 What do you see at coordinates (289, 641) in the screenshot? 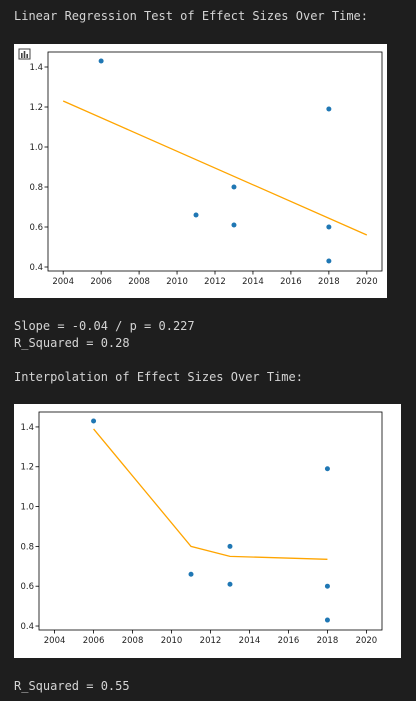
I see `interpolation-x-tick-label: 2016` at bounding box center [289, 641].